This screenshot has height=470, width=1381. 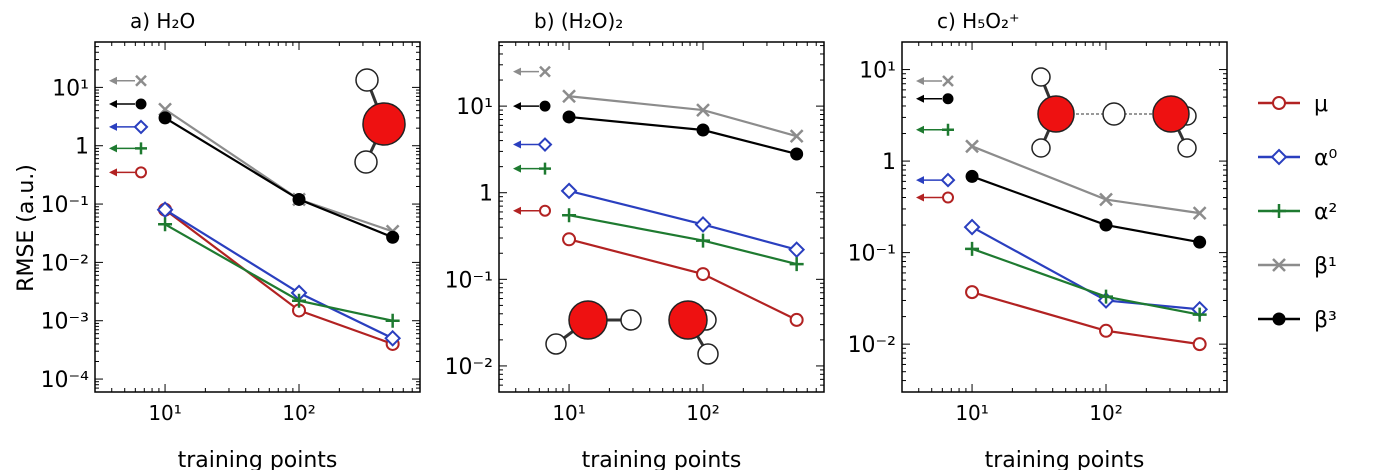 What do you see at coordinates (1325, 266) in the screenshot?
I see `legend-label: β¹` at bounding box center [1325, 266].